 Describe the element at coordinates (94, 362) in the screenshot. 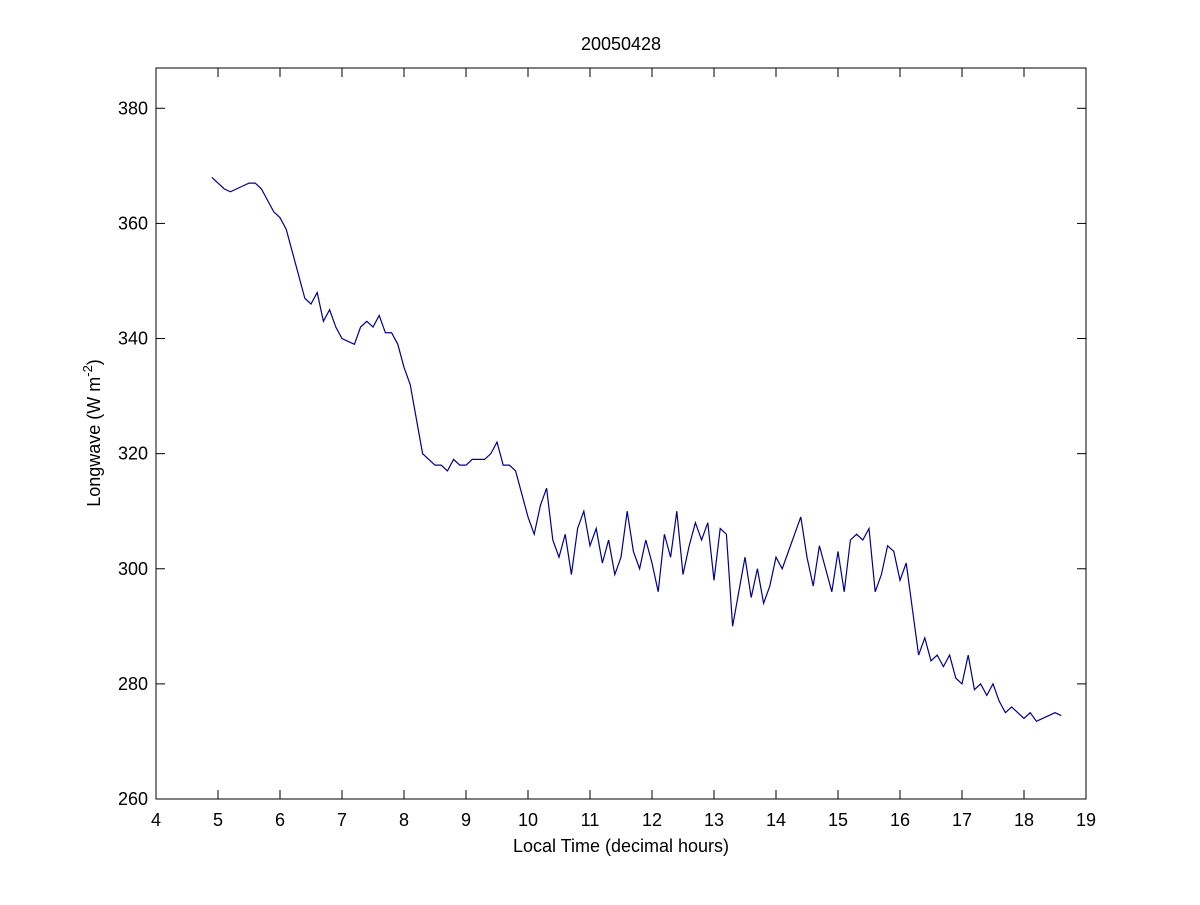

I see `y-label-suffix: )` at that location.